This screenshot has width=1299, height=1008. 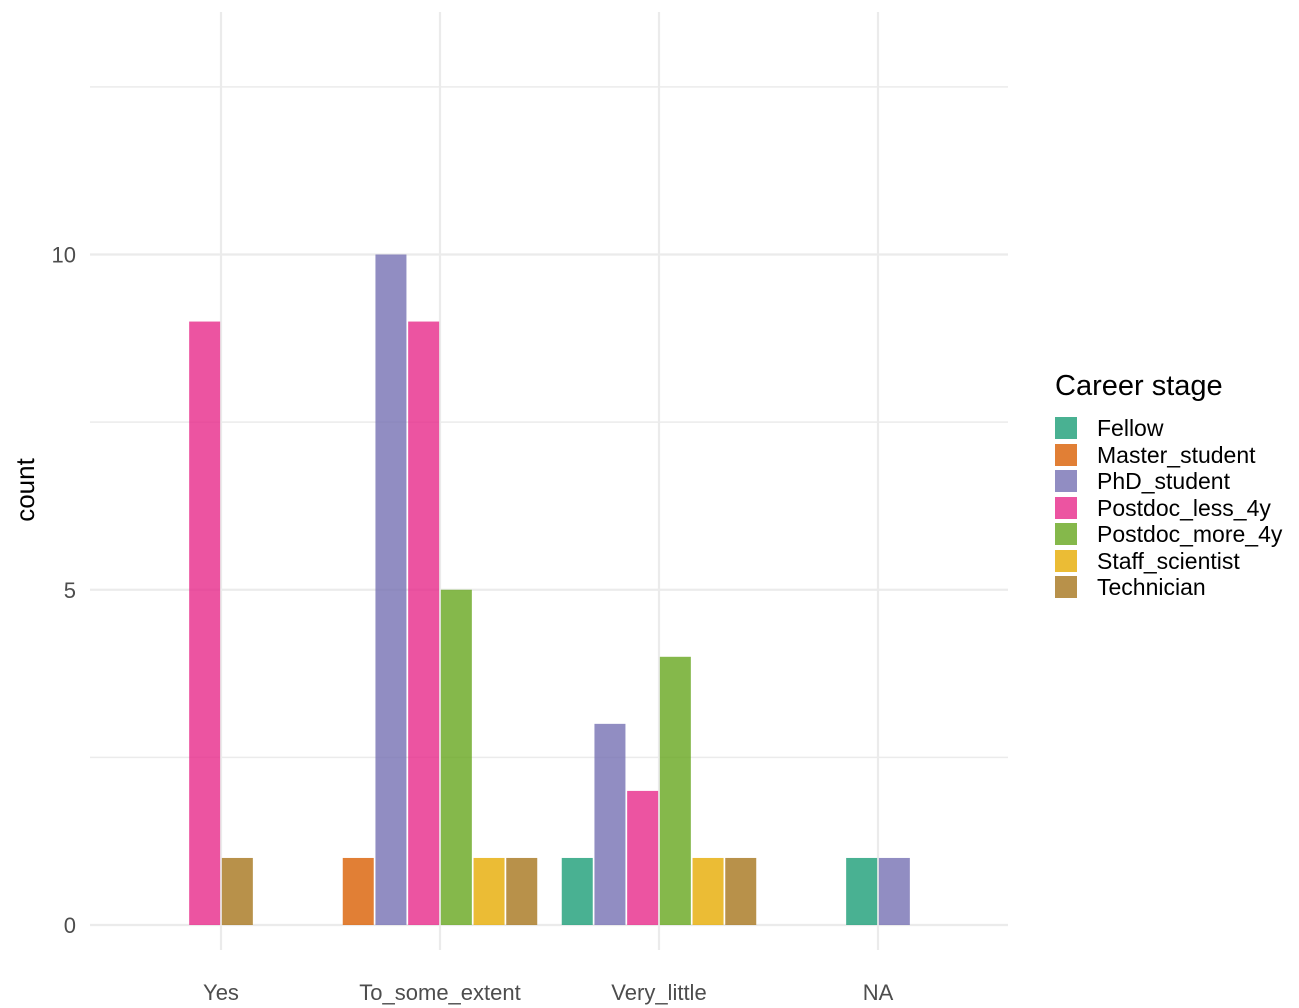 I want to click on bar-yes-technician, so click(x=237, y=891).